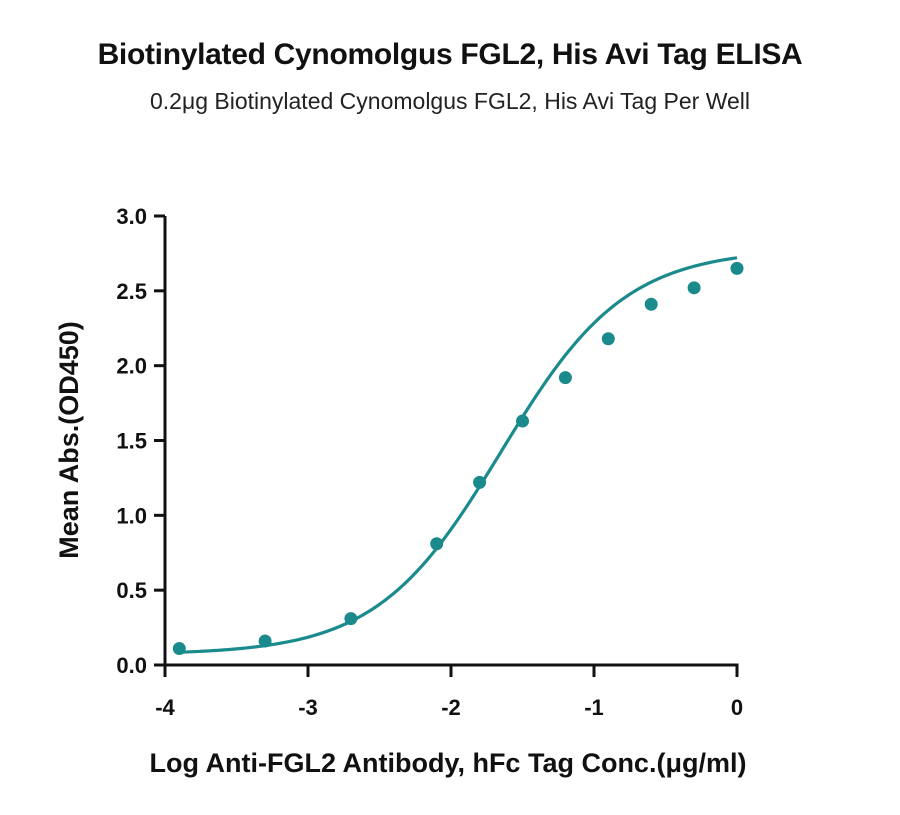 The height and width of the screenshot is (815, 900). I want to click on x-tick-label: -3, so click(308, 707).